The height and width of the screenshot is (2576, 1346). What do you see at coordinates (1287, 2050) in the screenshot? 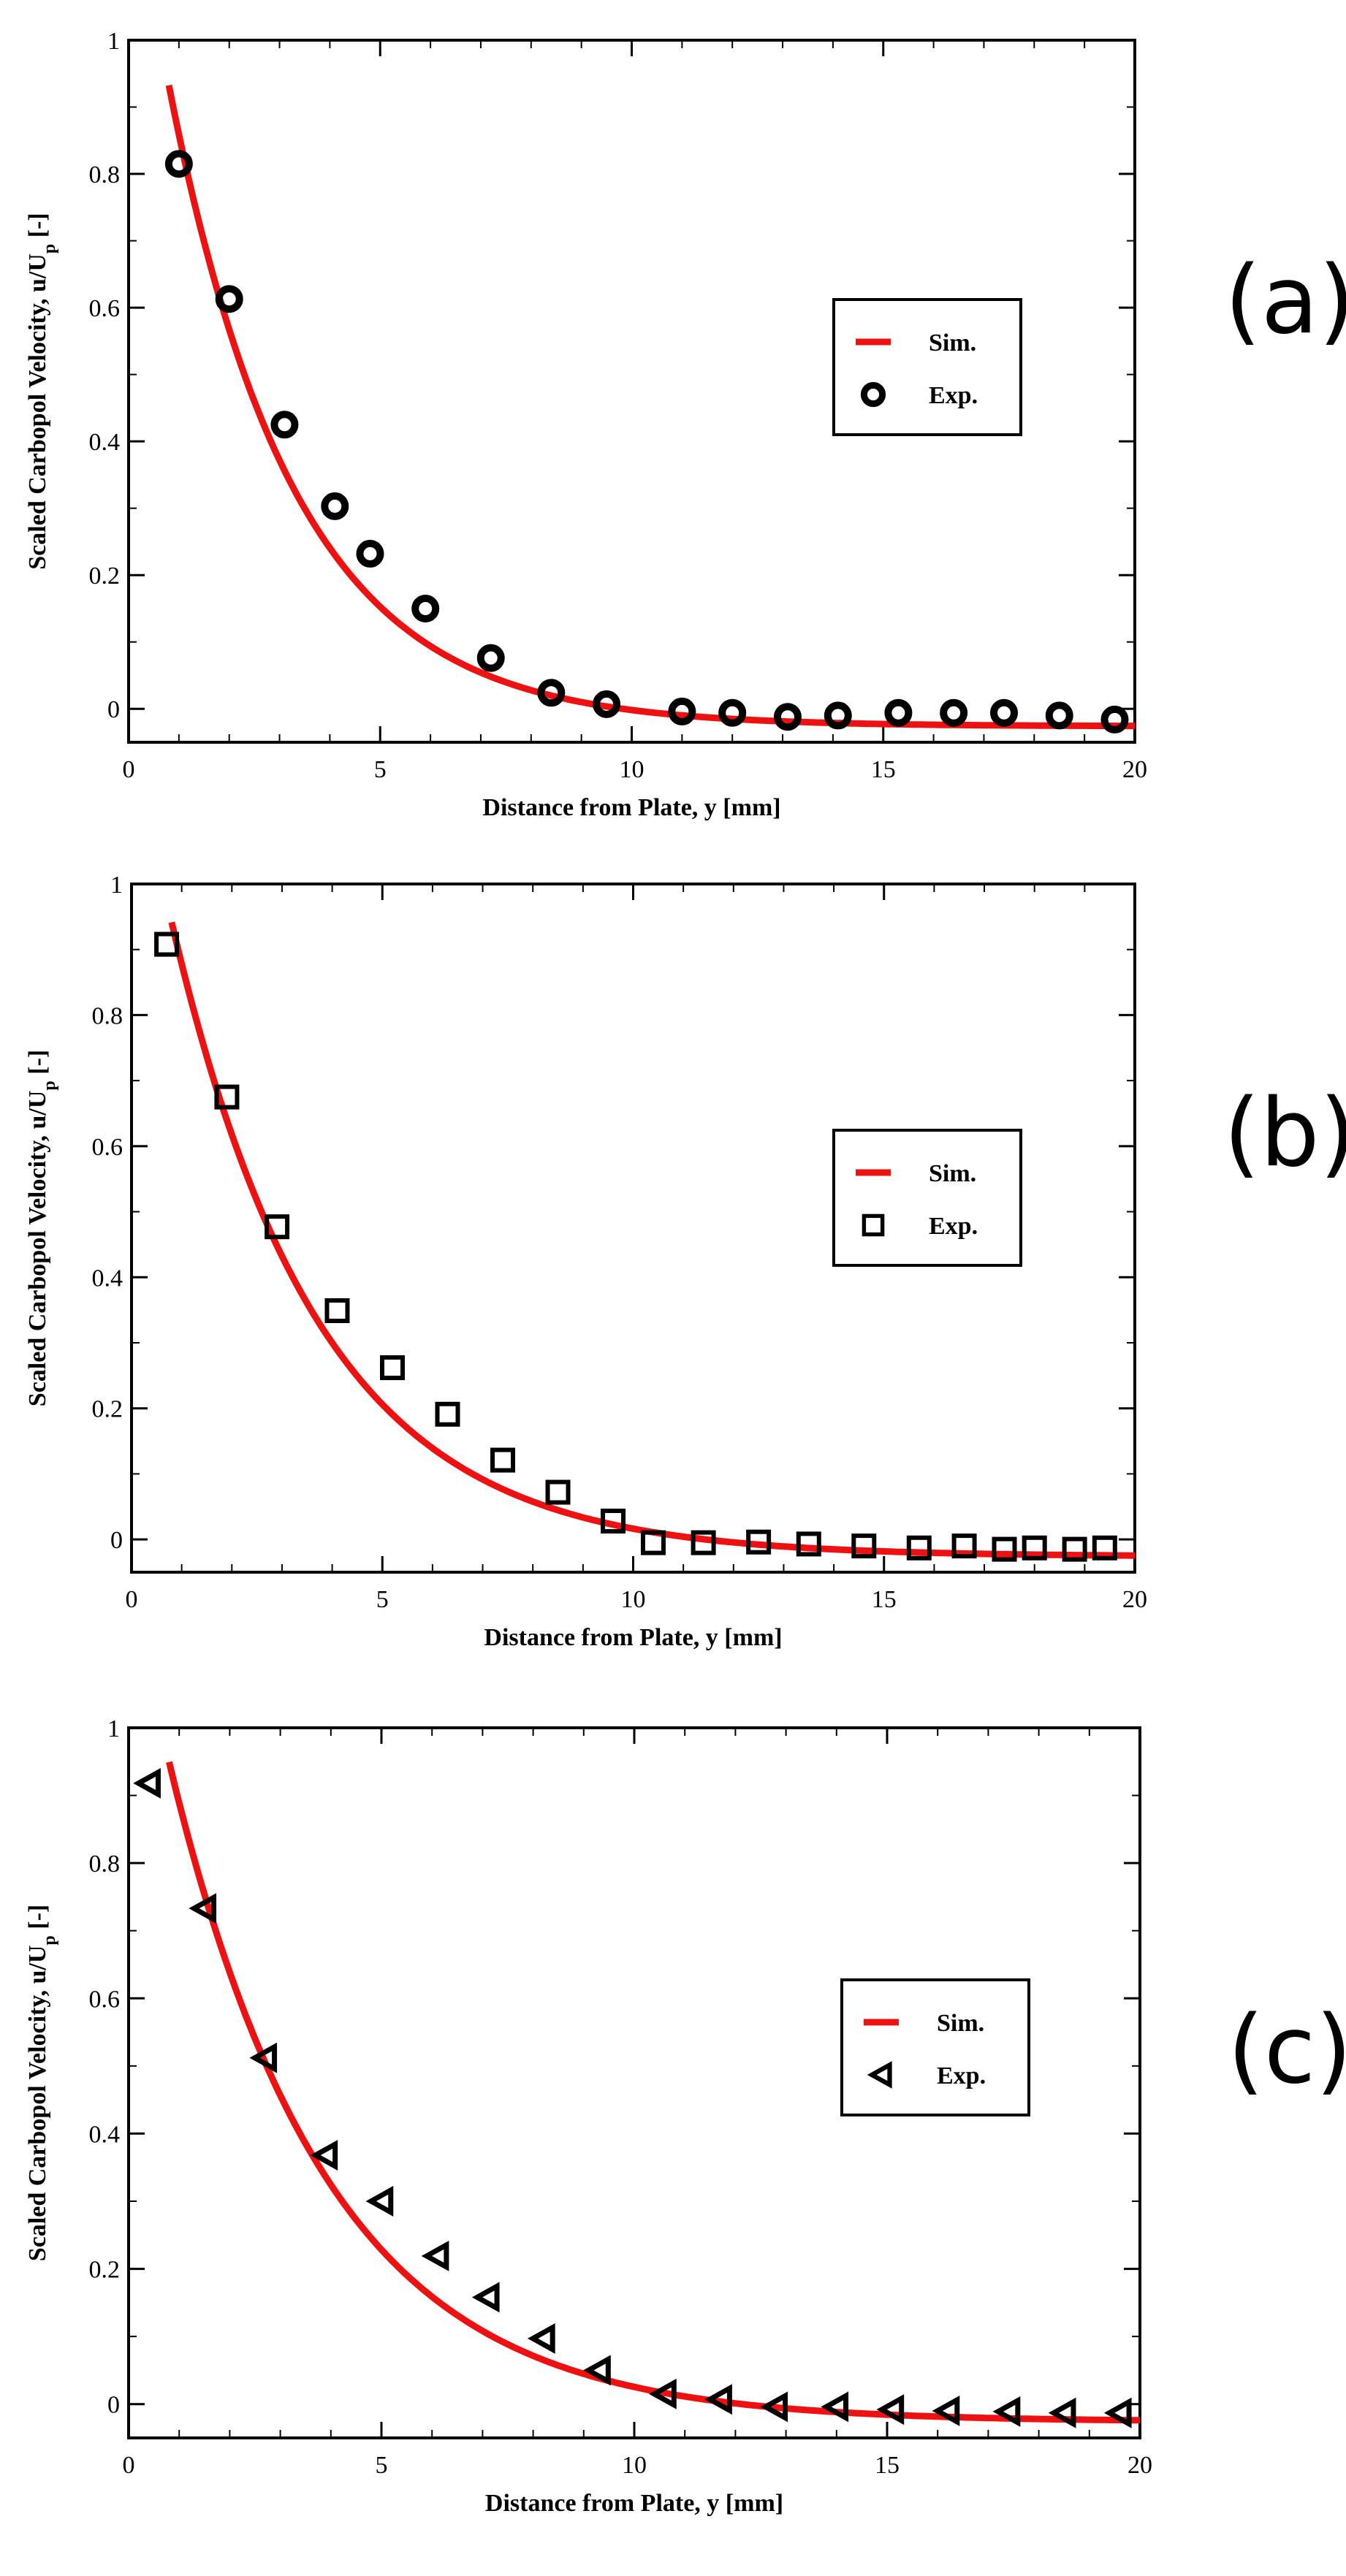
I see `panel-label: (c)` at bounding box center [1287, 2050].